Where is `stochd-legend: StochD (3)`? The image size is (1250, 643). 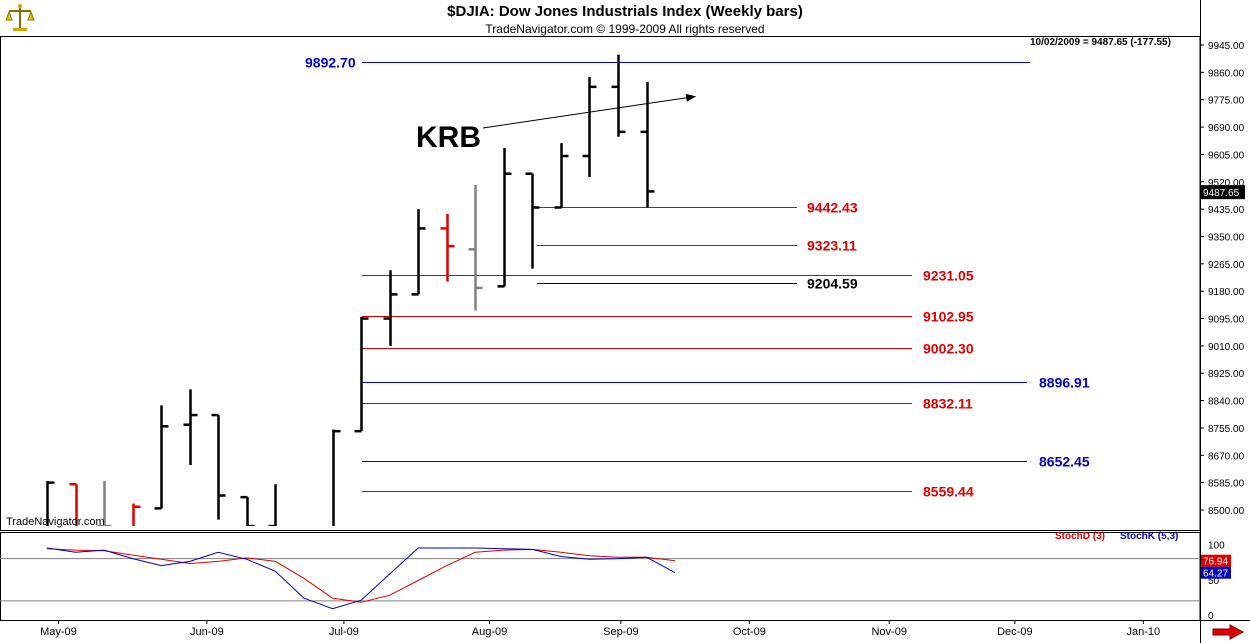 stochd-legend: StochD (3) is located at coordinates (1080, 536).